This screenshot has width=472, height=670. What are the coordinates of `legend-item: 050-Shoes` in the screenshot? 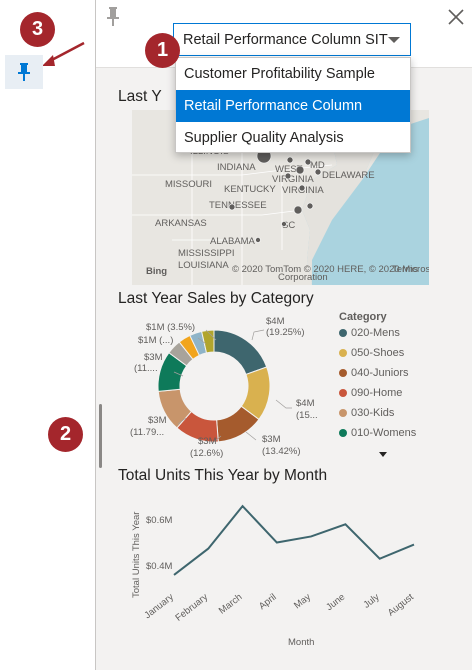 It's located at (372, 353).